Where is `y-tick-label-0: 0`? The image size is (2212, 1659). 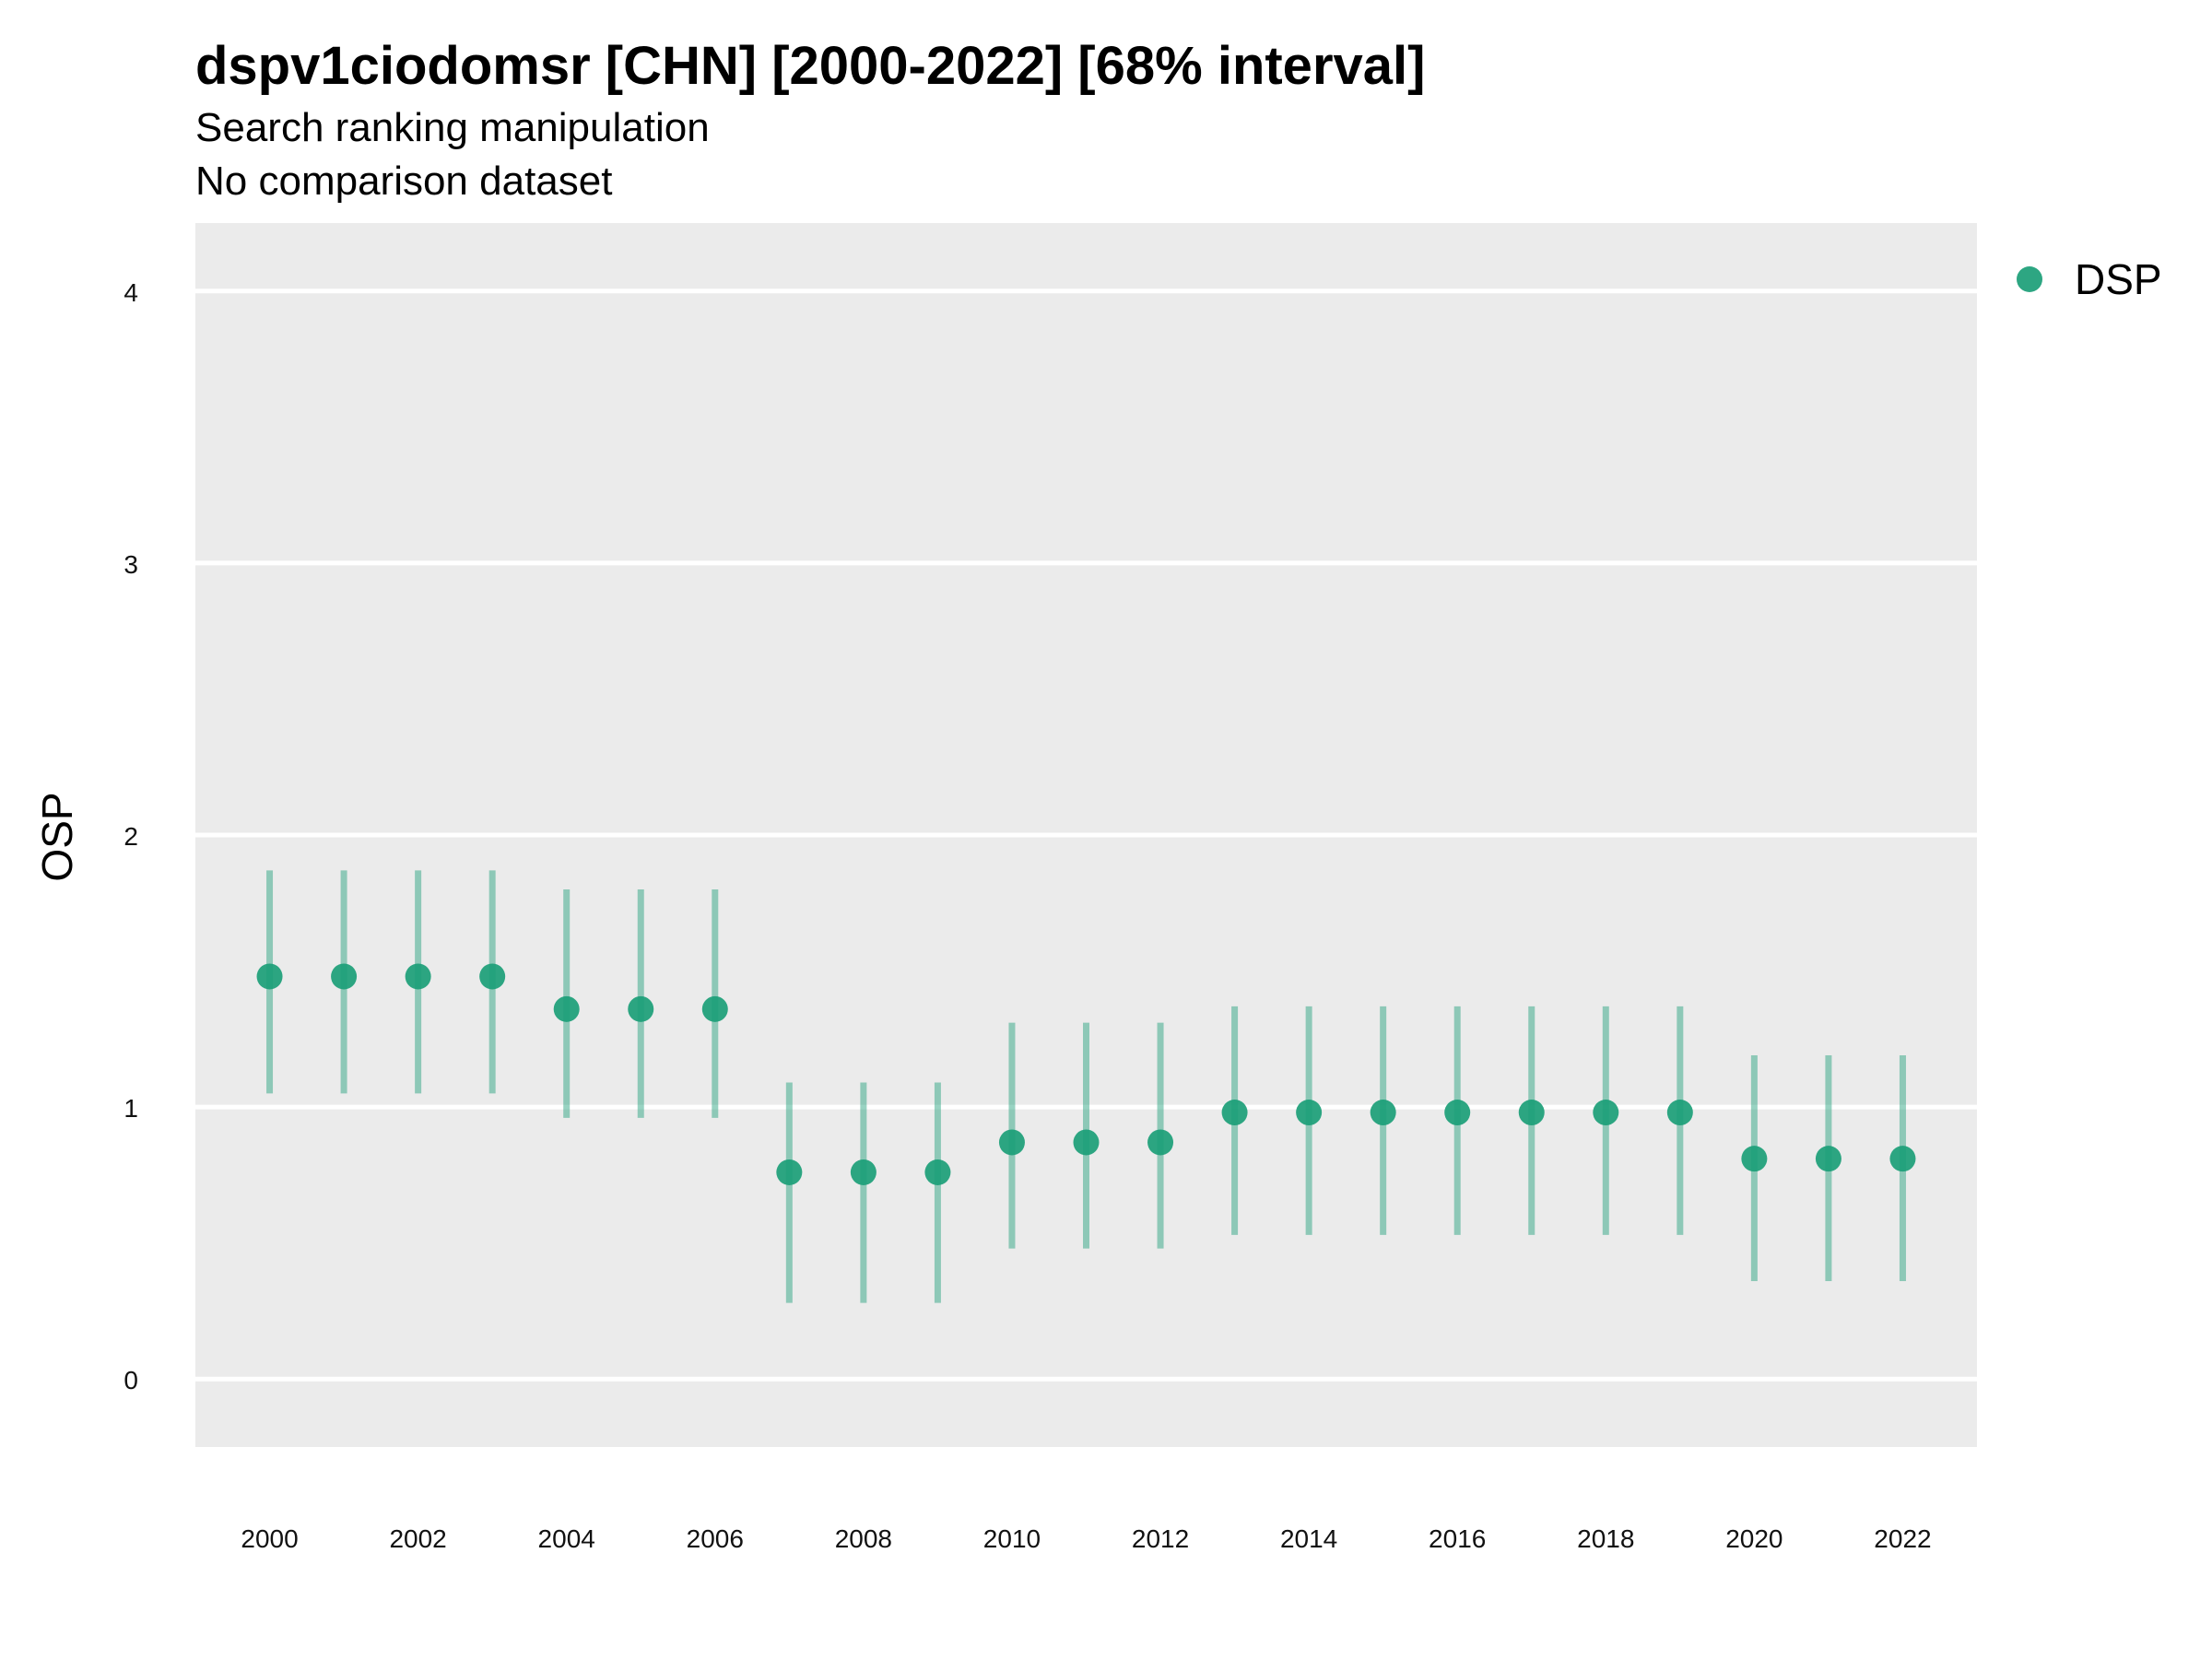
y-tick-label-0: 0 is located at coordinates (131, 1380).